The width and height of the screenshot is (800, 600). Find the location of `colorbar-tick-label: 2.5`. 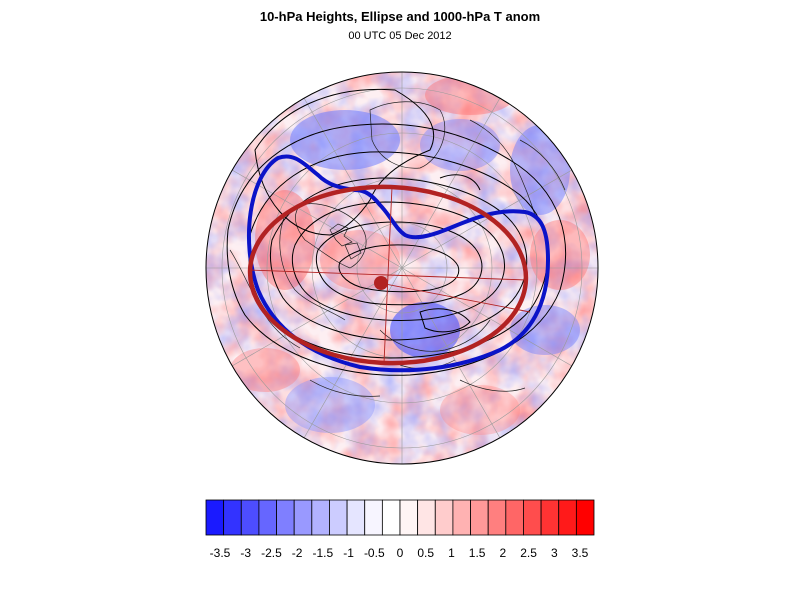

colorbar-tick-label: 2.5 is located at coordinates (528, 553).